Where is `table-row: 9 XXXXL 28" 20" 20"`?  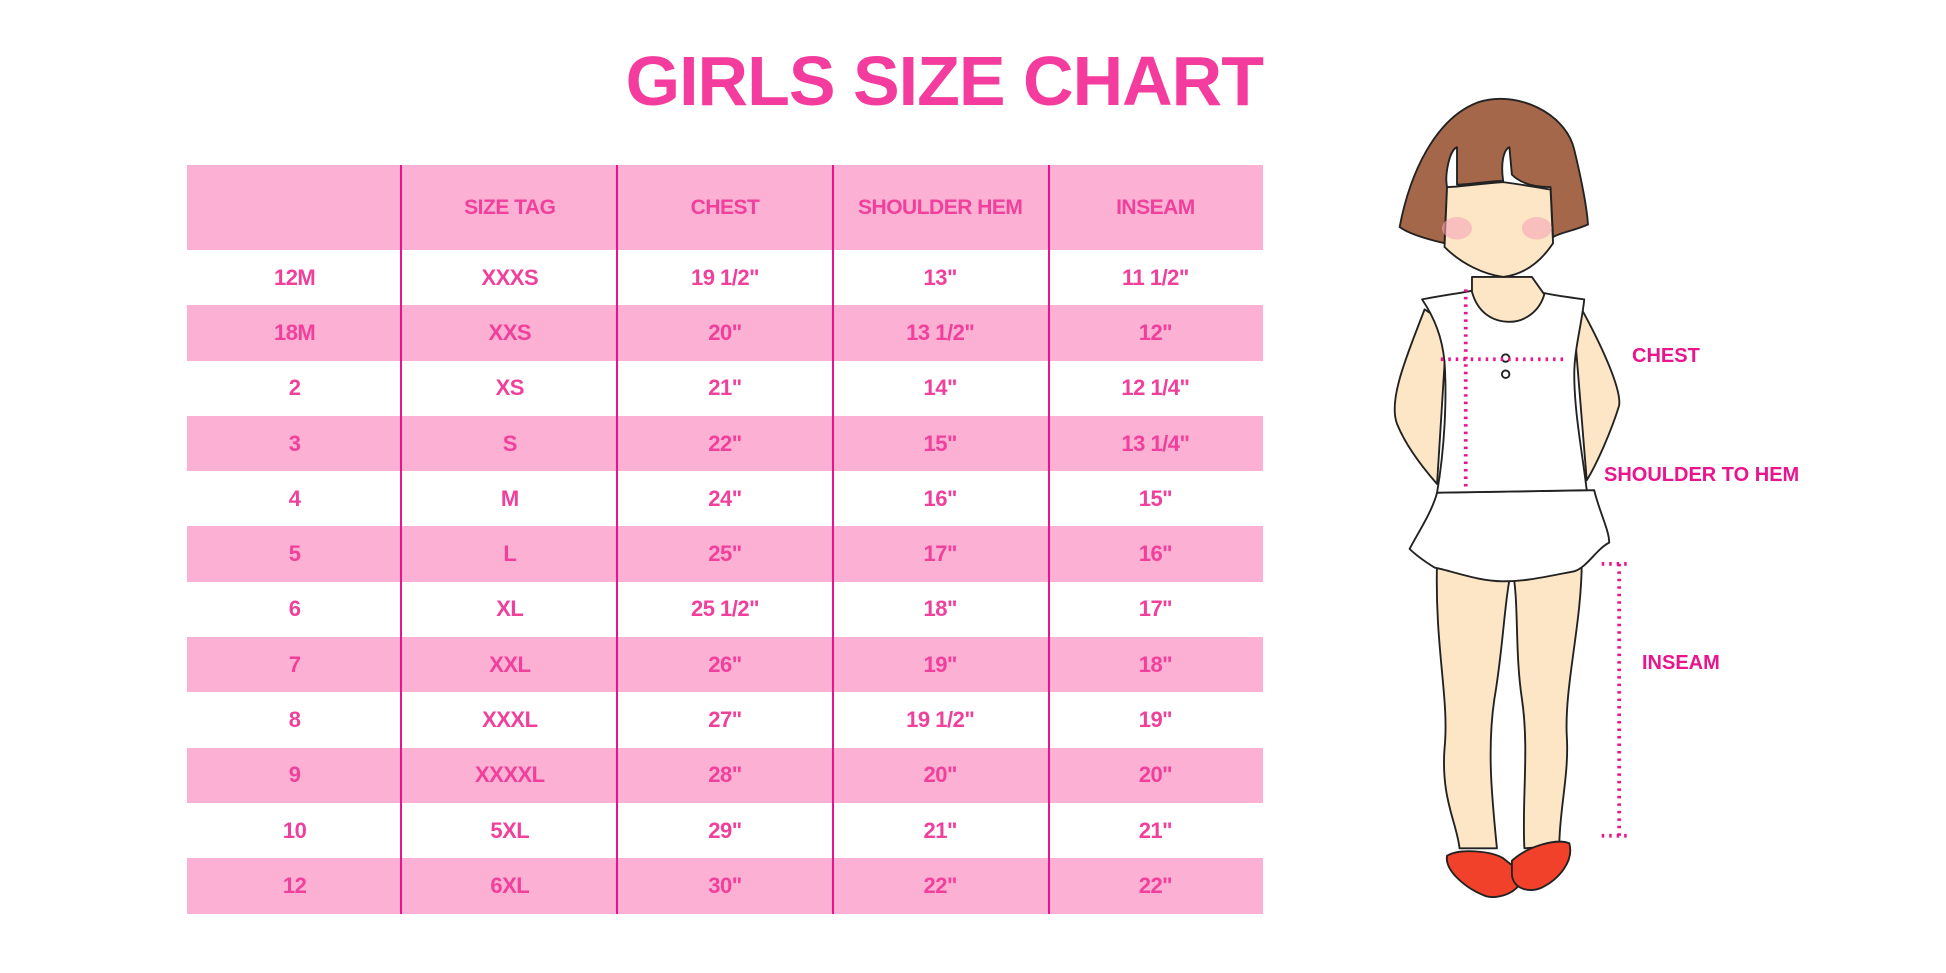
table-row: 9 XXXXL 28" 20" 20" is located at coordinates (725, 775).